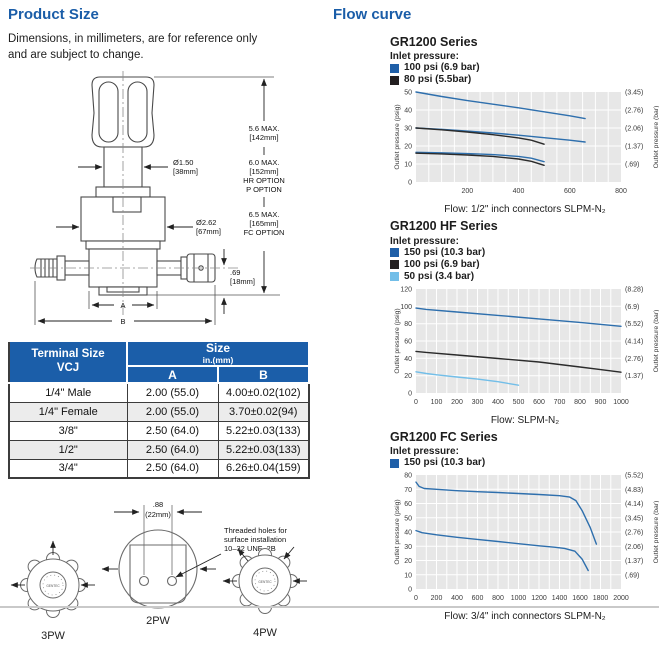 The image size is (659, 648). I want to click on cell-a: 2.00 (55.0), so click(172, 392).